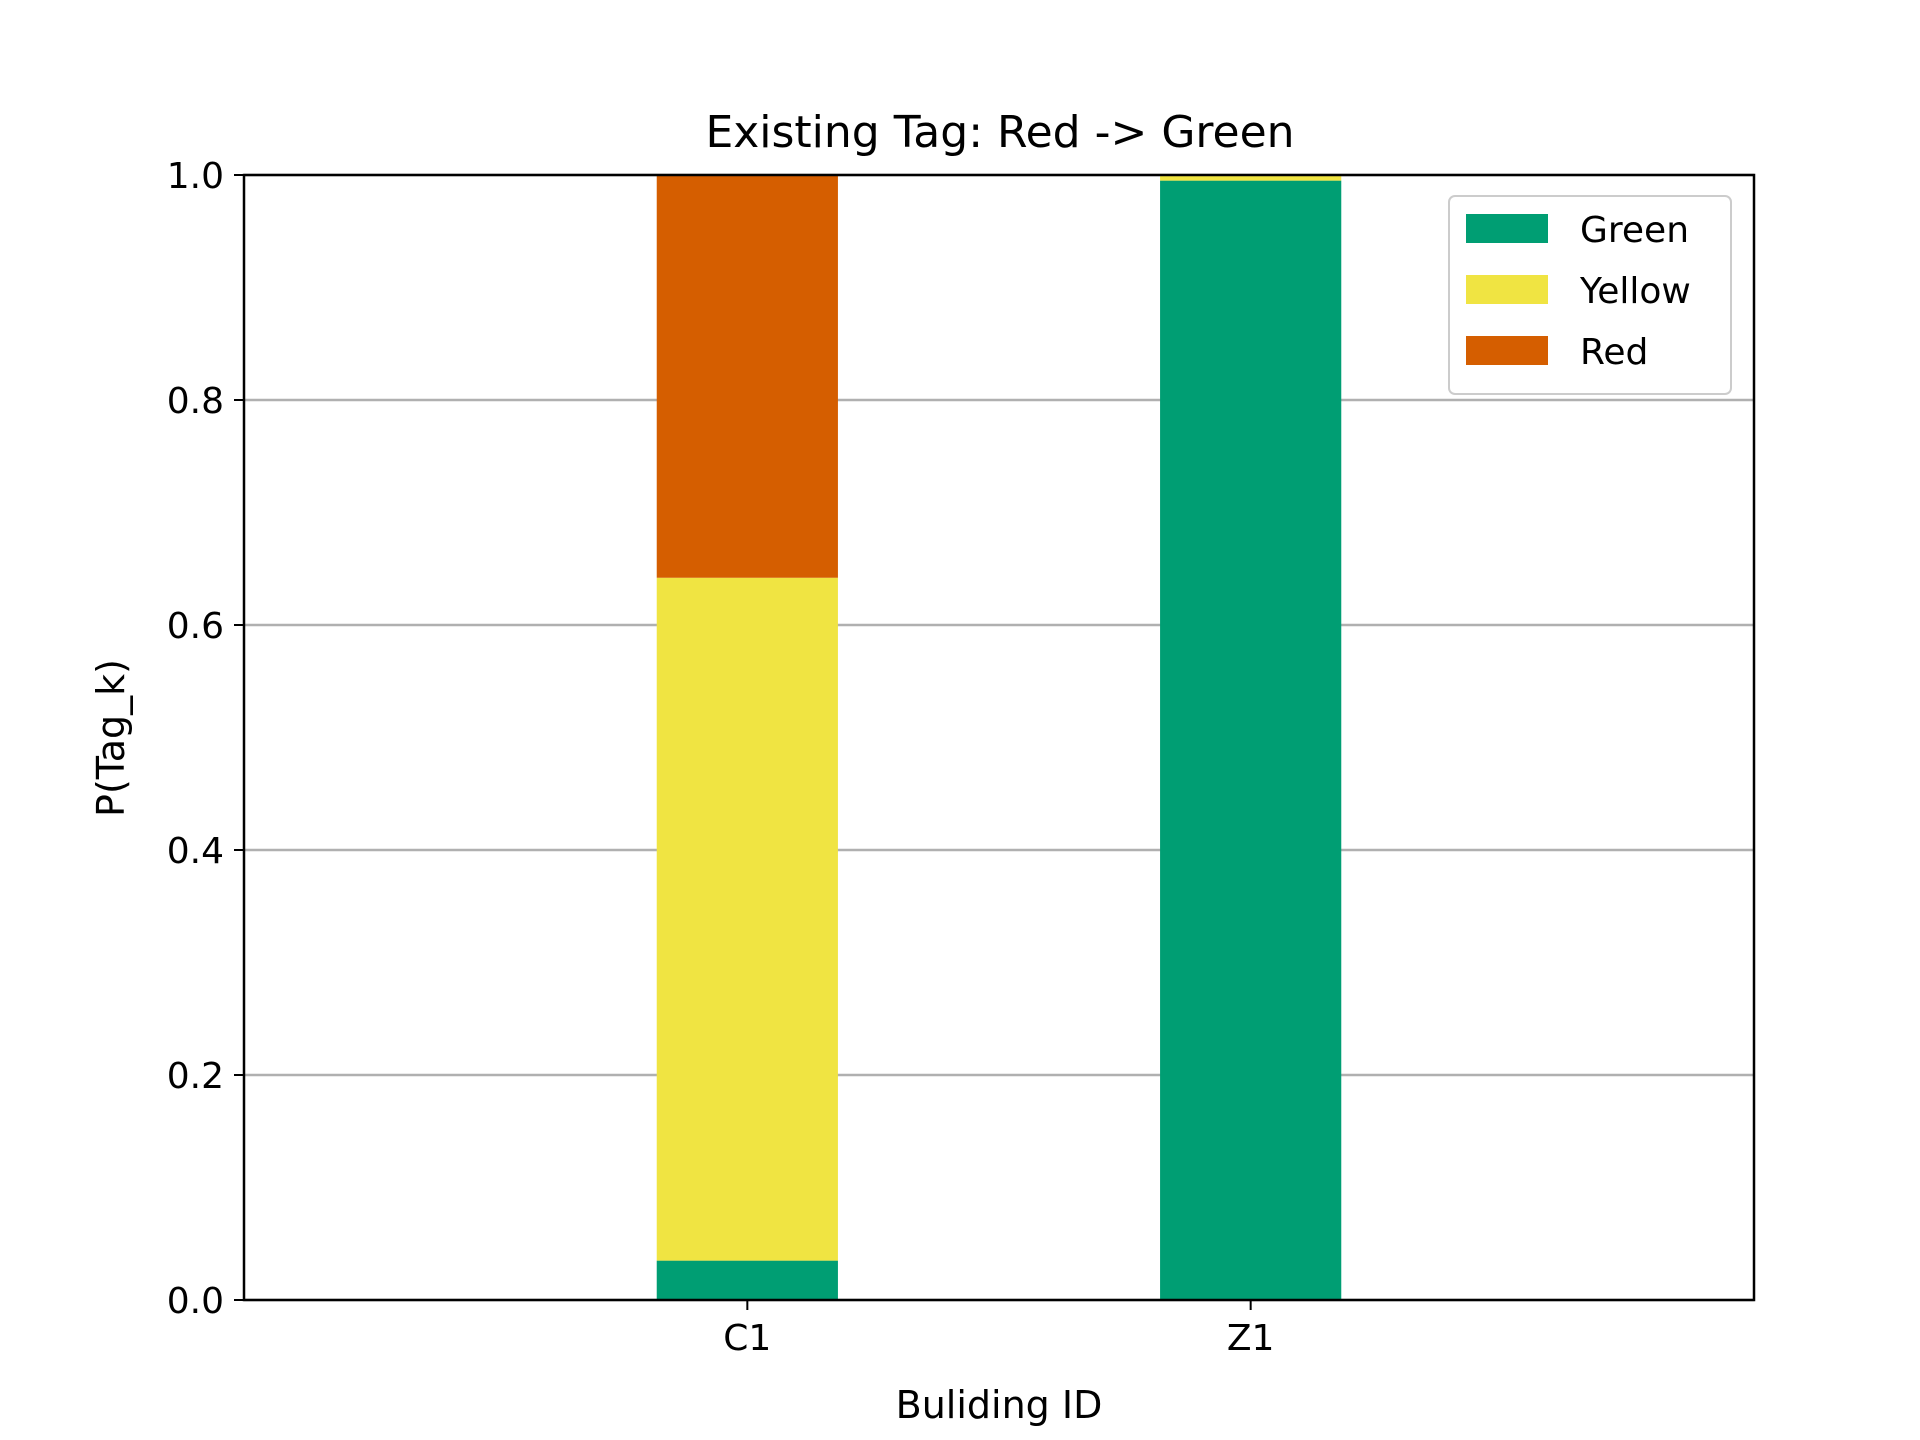  Describe the element at coordinates (1507, 289) in the screenshot. I see `legend-swatch-yellow` at that location.